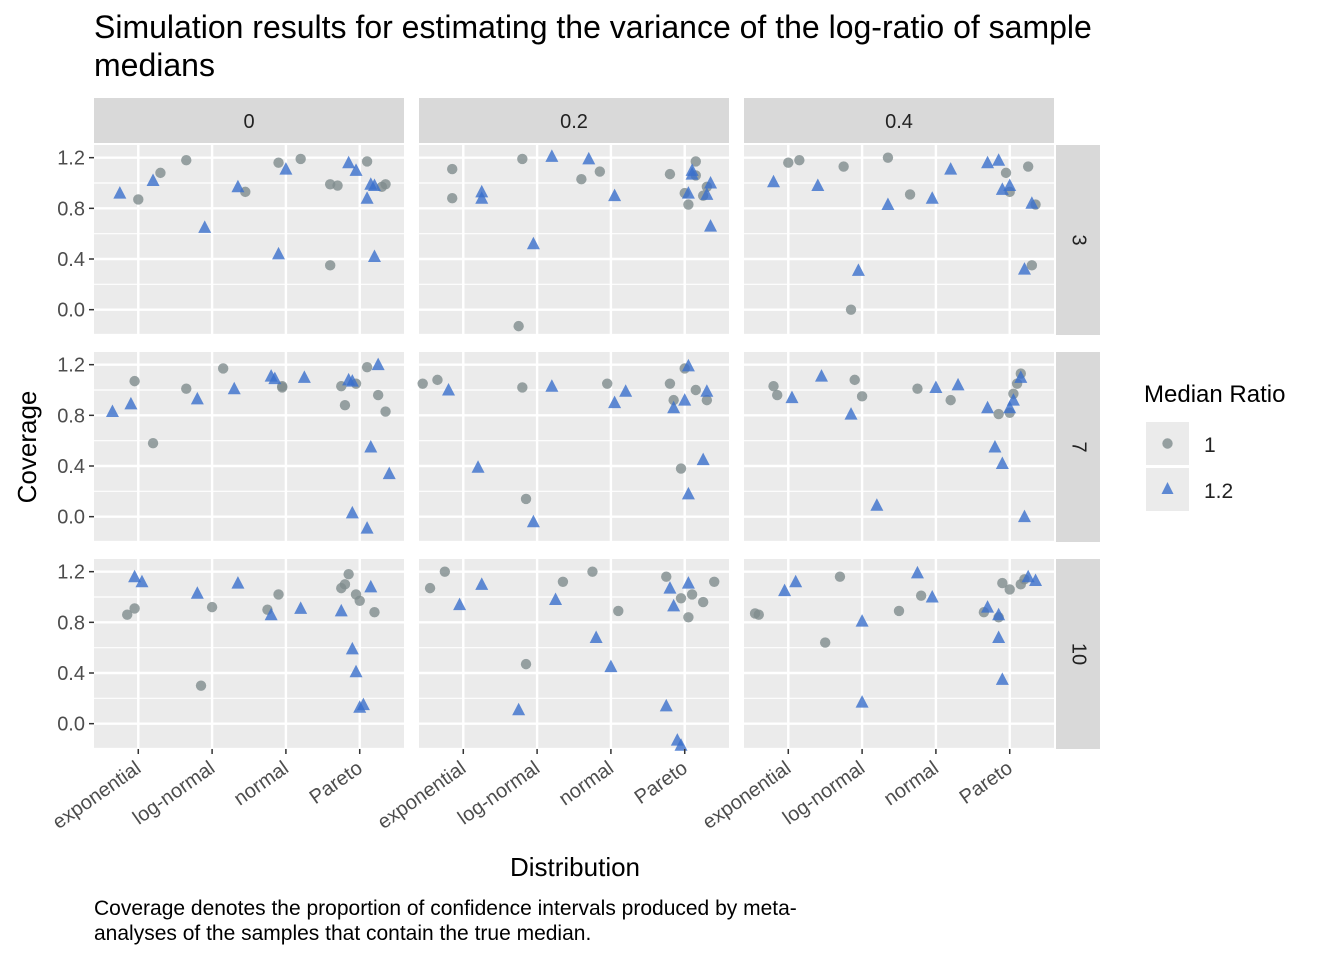 This screenshot has height=960, width=1344. I want to click on row-strip-label: 10, so click(1079, 654).